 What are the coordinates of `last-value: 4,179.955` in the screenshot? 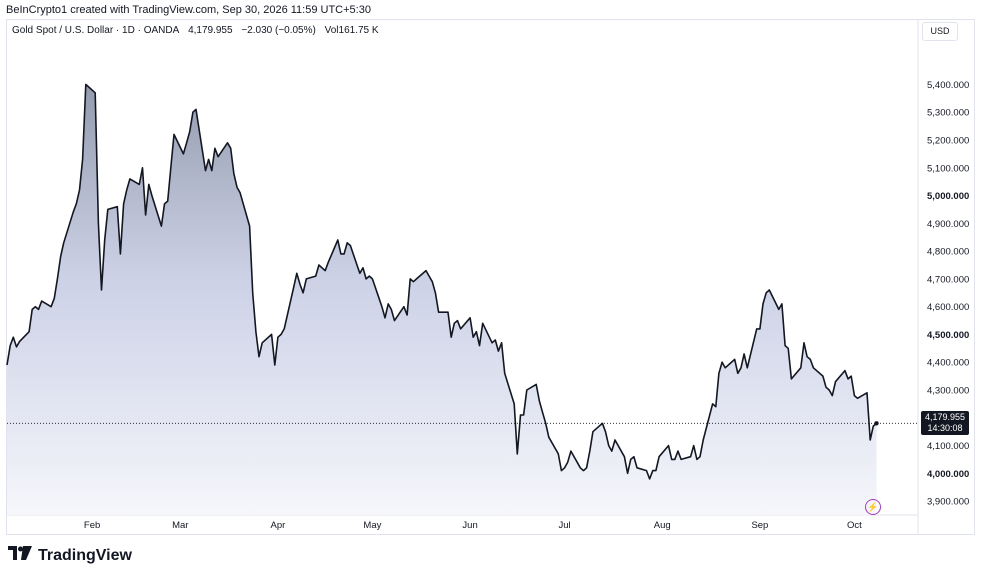 It's located at (210, 30).